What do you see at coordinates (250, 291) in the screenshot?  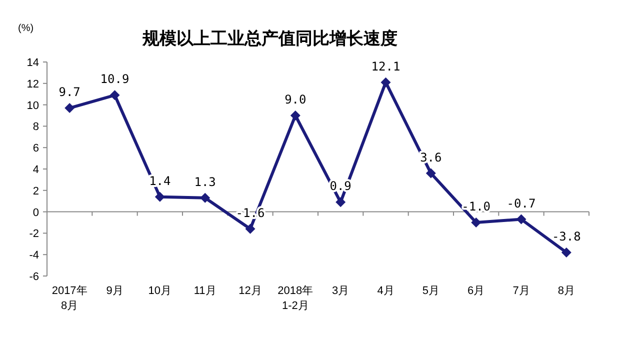 I see `x-tick-label: 12月` at bounding box center [250, 291].